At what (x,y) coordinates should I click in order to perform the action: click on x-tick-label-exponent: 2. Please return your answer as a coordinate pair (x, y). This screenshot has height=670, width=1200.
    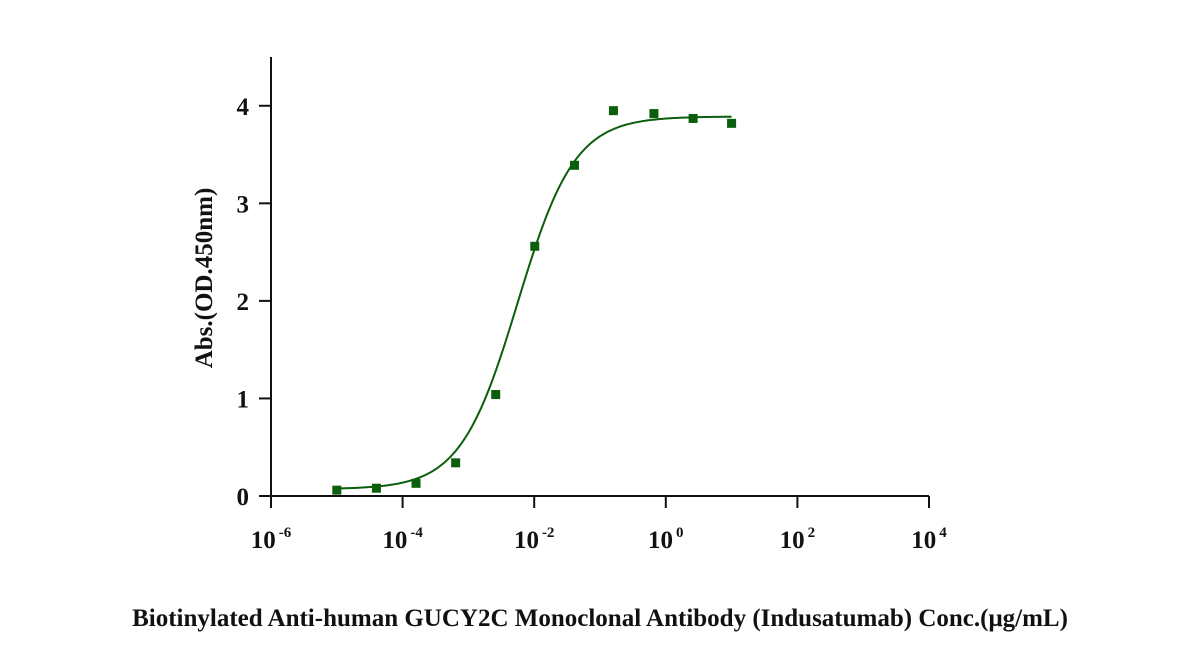
    Looking at the image, I should click on (812, 533).